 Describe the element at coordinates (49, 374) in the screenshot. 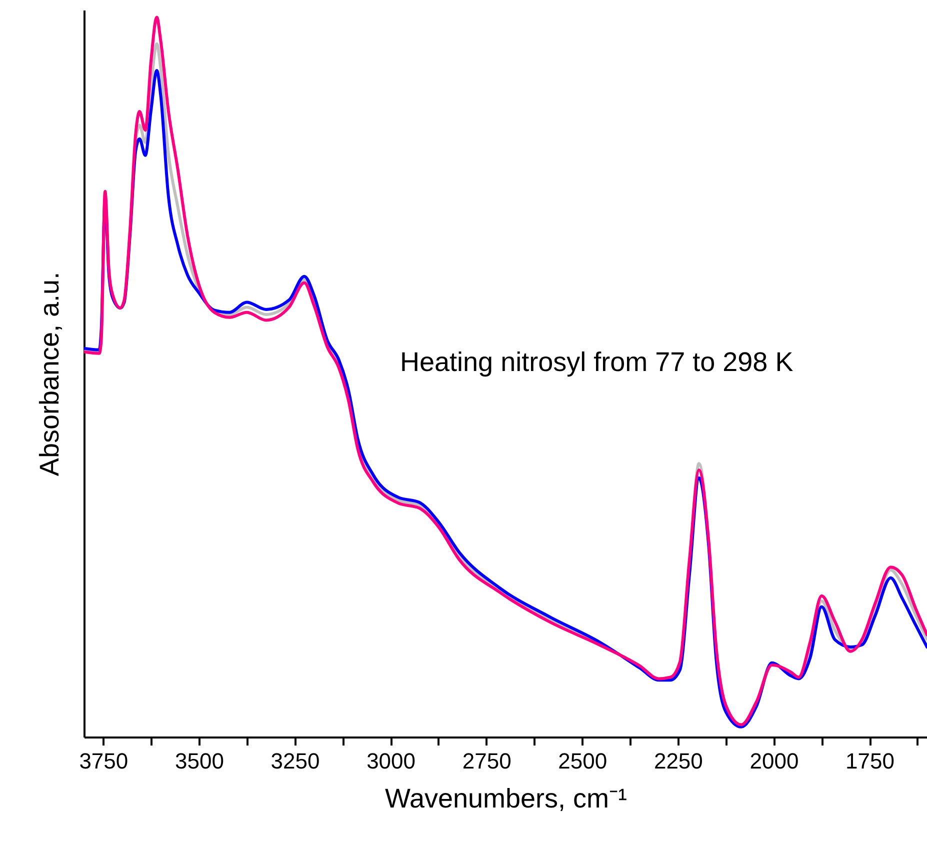

I see `y-axis-title: Absorbance, a.u.` at that location.